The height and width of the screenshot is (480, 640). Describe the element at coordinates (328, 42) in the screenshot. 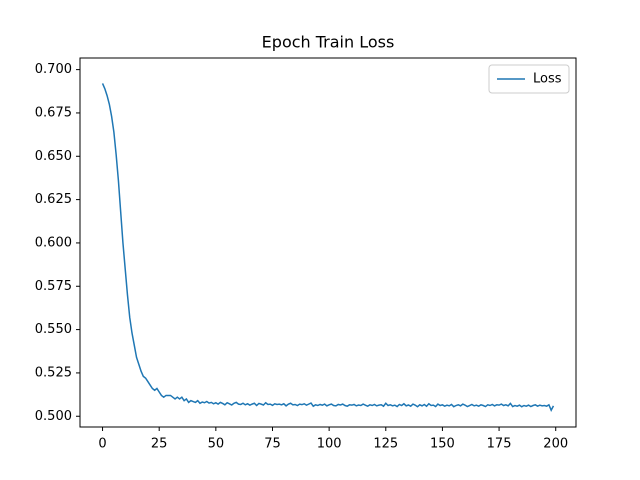

I see `chart-title: Epoch Train Loss` at that location.